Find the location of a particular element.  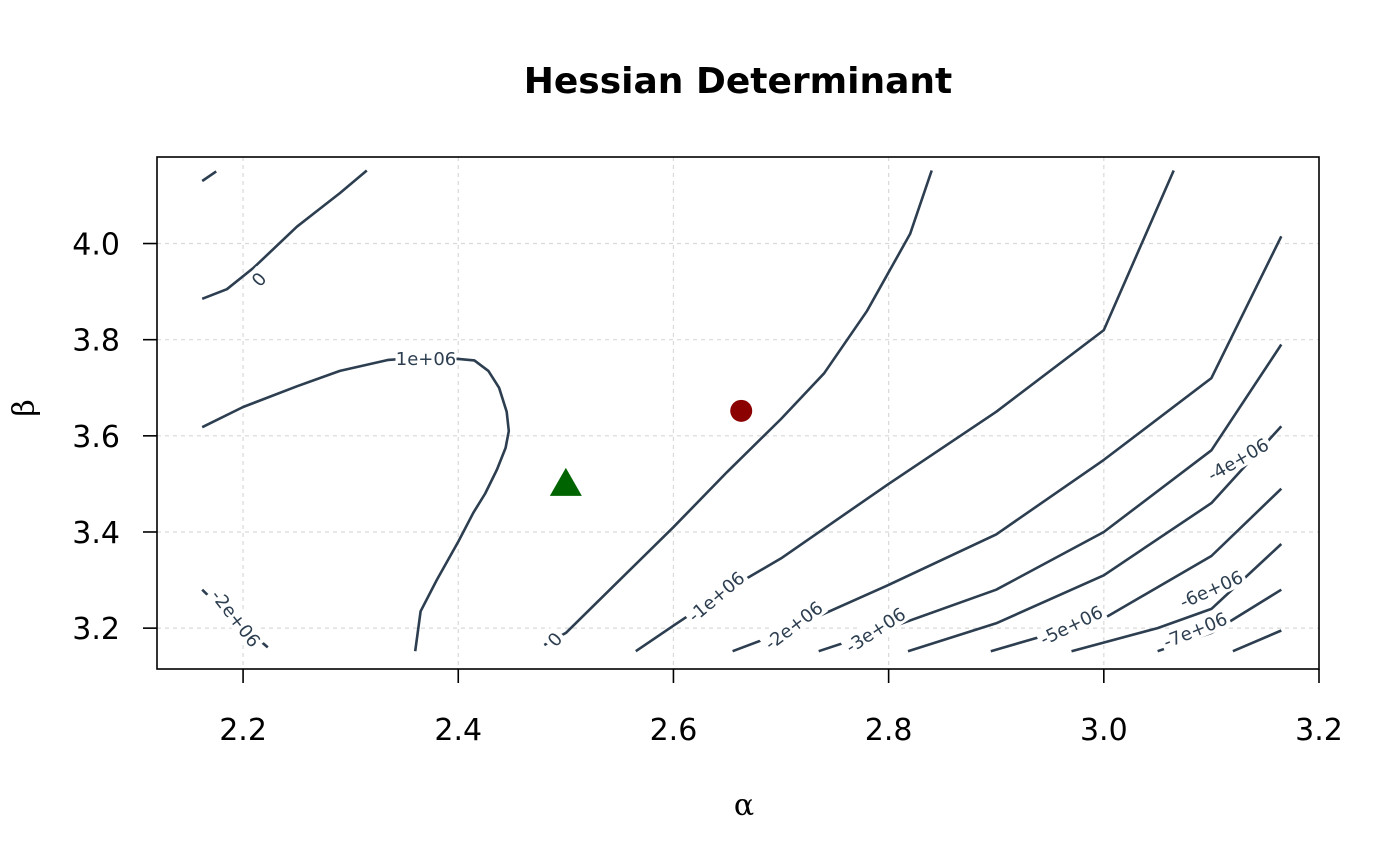

y-tick-label: 4.0 is located at coordinates (96, 245).